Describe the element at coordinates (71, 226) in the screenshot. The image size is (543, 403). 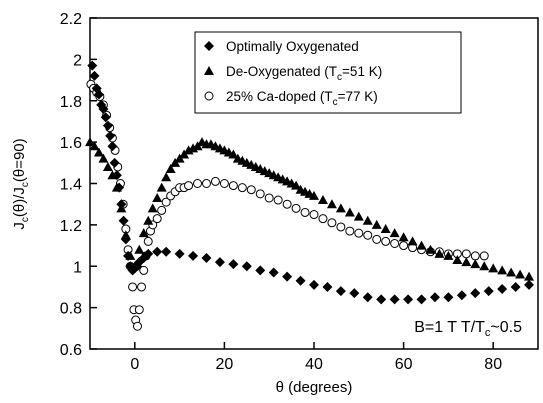
I see `y-tick-label: 1.2` at that location.